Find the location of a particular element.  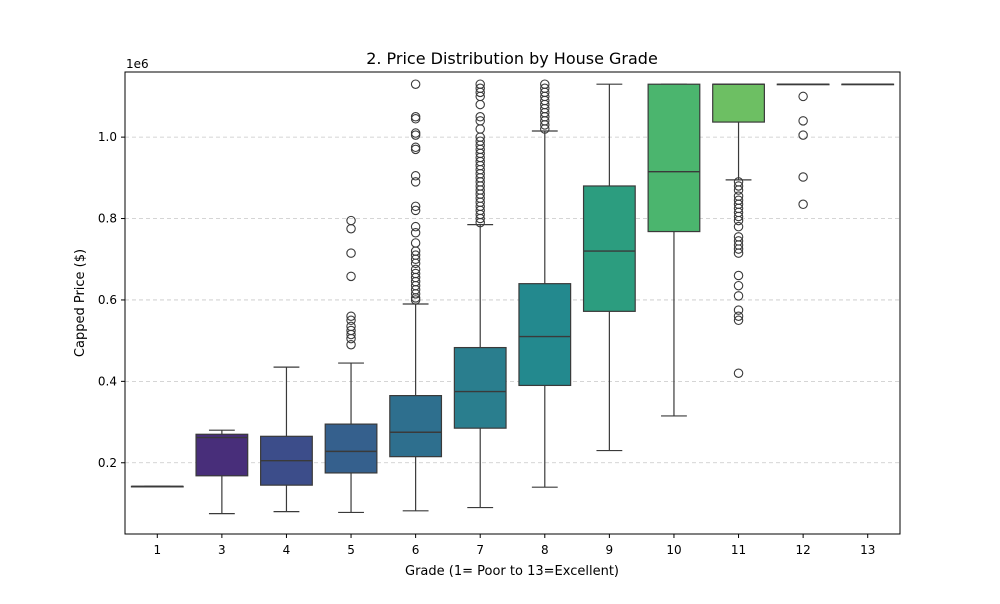

x-tick-label: 11 is located at coordinates (738, 550).